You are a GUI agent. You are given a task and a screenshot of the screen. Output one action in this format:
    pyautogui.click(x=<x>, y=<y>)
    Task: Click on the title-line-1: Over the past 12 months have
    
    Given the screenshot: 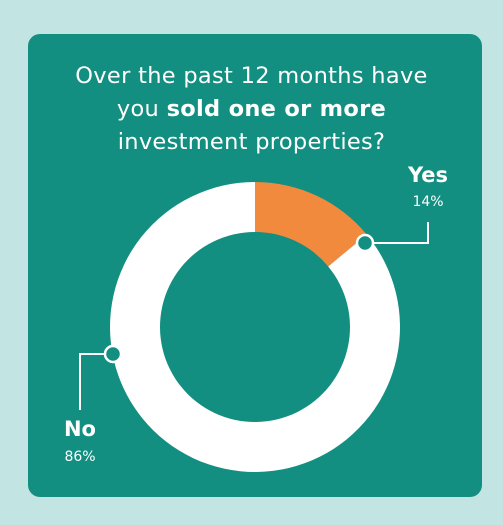 What is the action you would take?
    pyautogui.click(x=251, y=76)
    